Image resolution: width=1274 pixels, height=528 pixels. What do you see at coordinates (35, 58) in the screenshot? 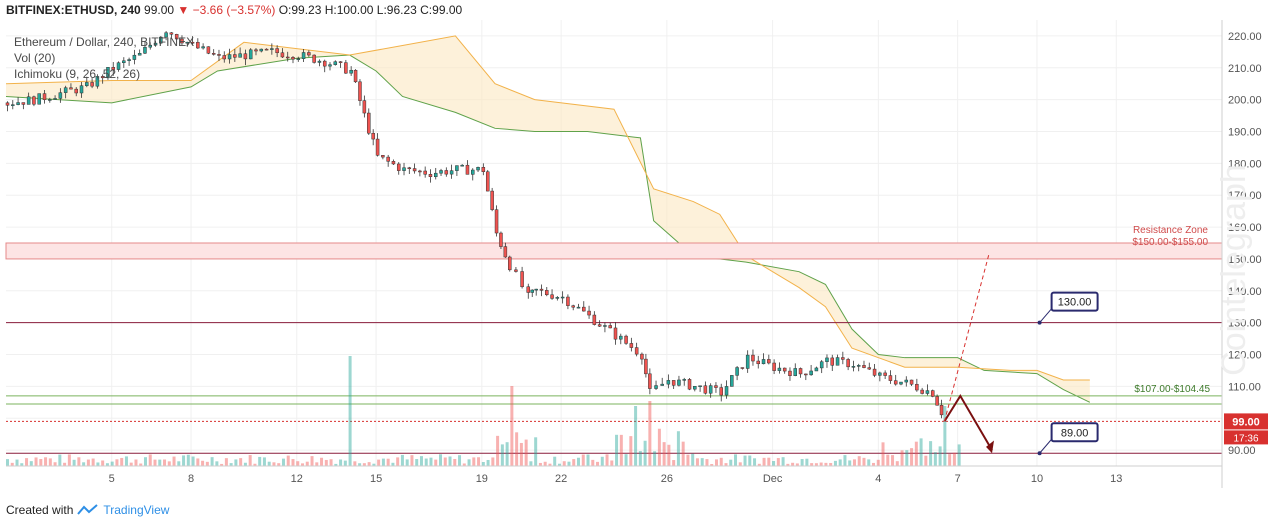
I see `legend-volume: Vol (20)` at bounding box center [35, 58].